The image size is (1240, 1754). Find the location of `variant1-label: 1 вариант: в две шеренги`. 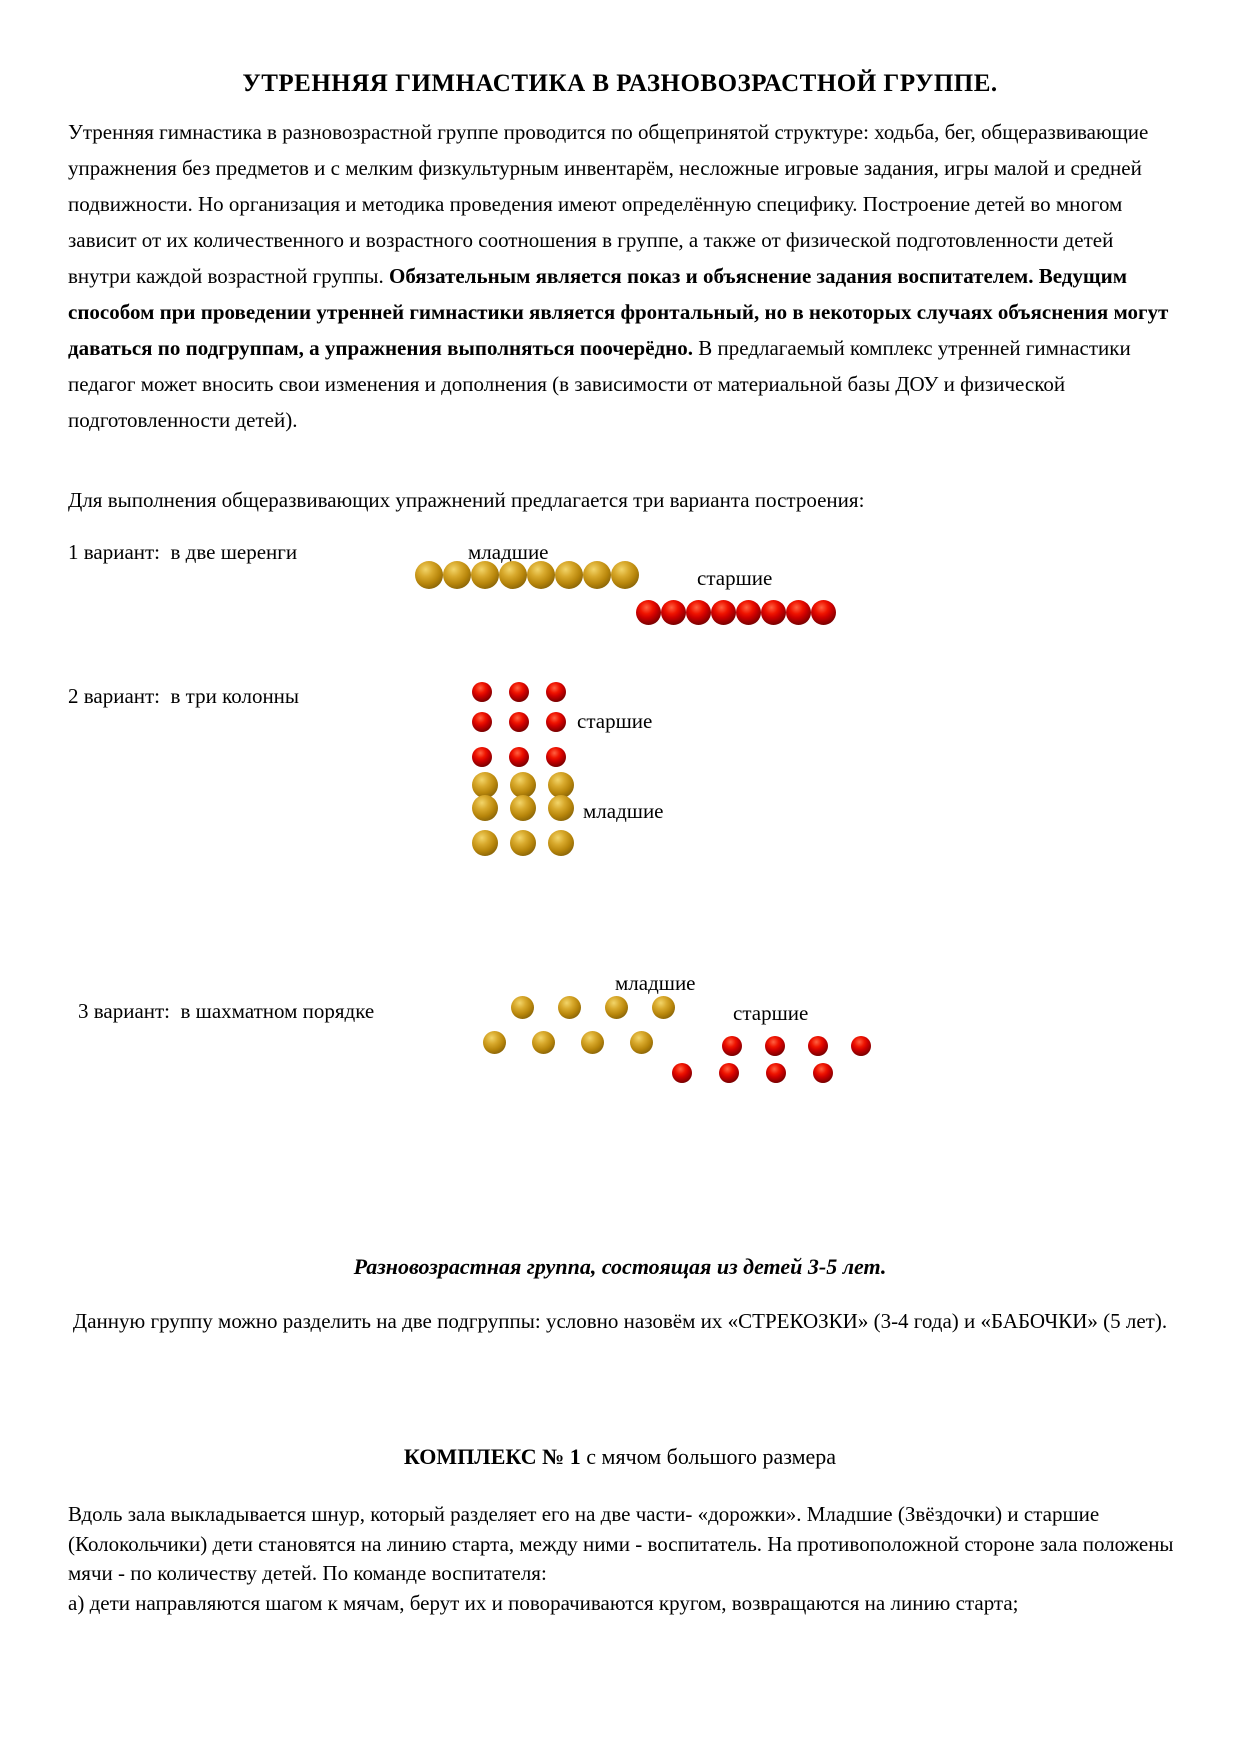

variant1-label: 1 вариант: в две шеренги is located at coordinates (183, 552).